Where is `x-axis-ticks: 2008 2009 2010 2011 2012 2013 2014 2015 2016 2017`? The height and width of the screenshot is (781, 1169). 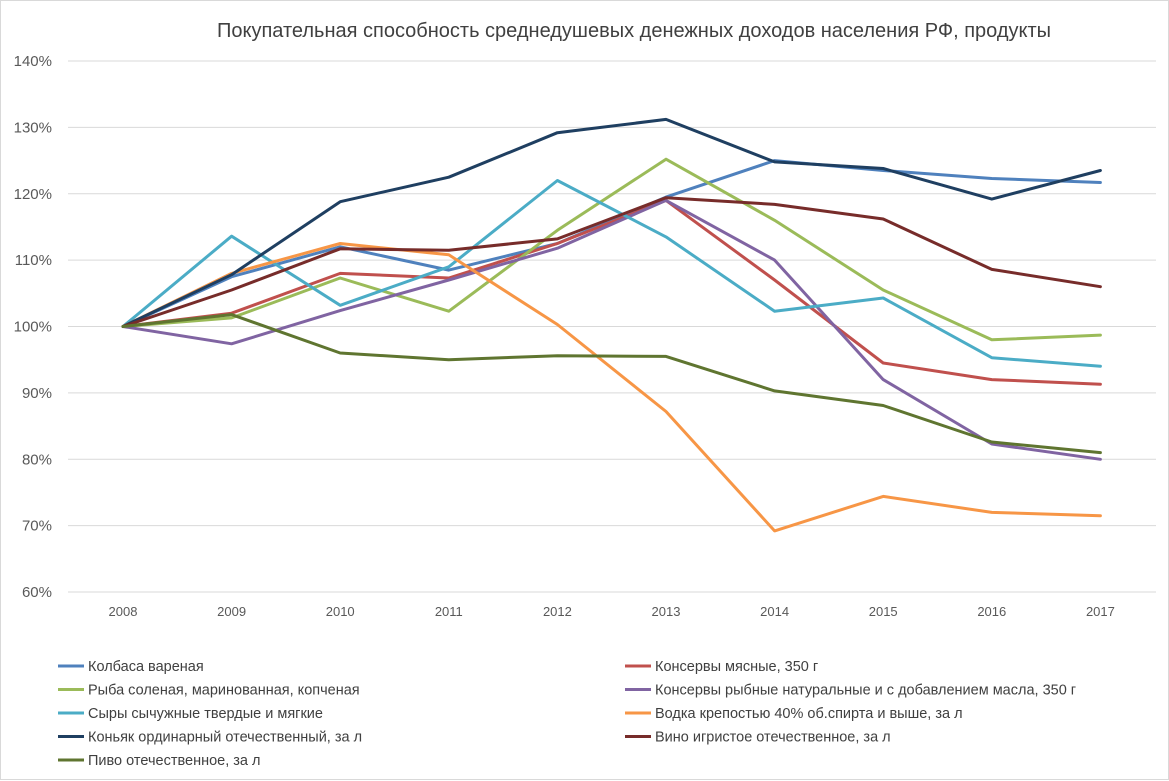
x-axis-ticks: 2008 2009 2010 2011 2012 2013 2014 2015 2016 2017 is located at coordinates (612, 611).